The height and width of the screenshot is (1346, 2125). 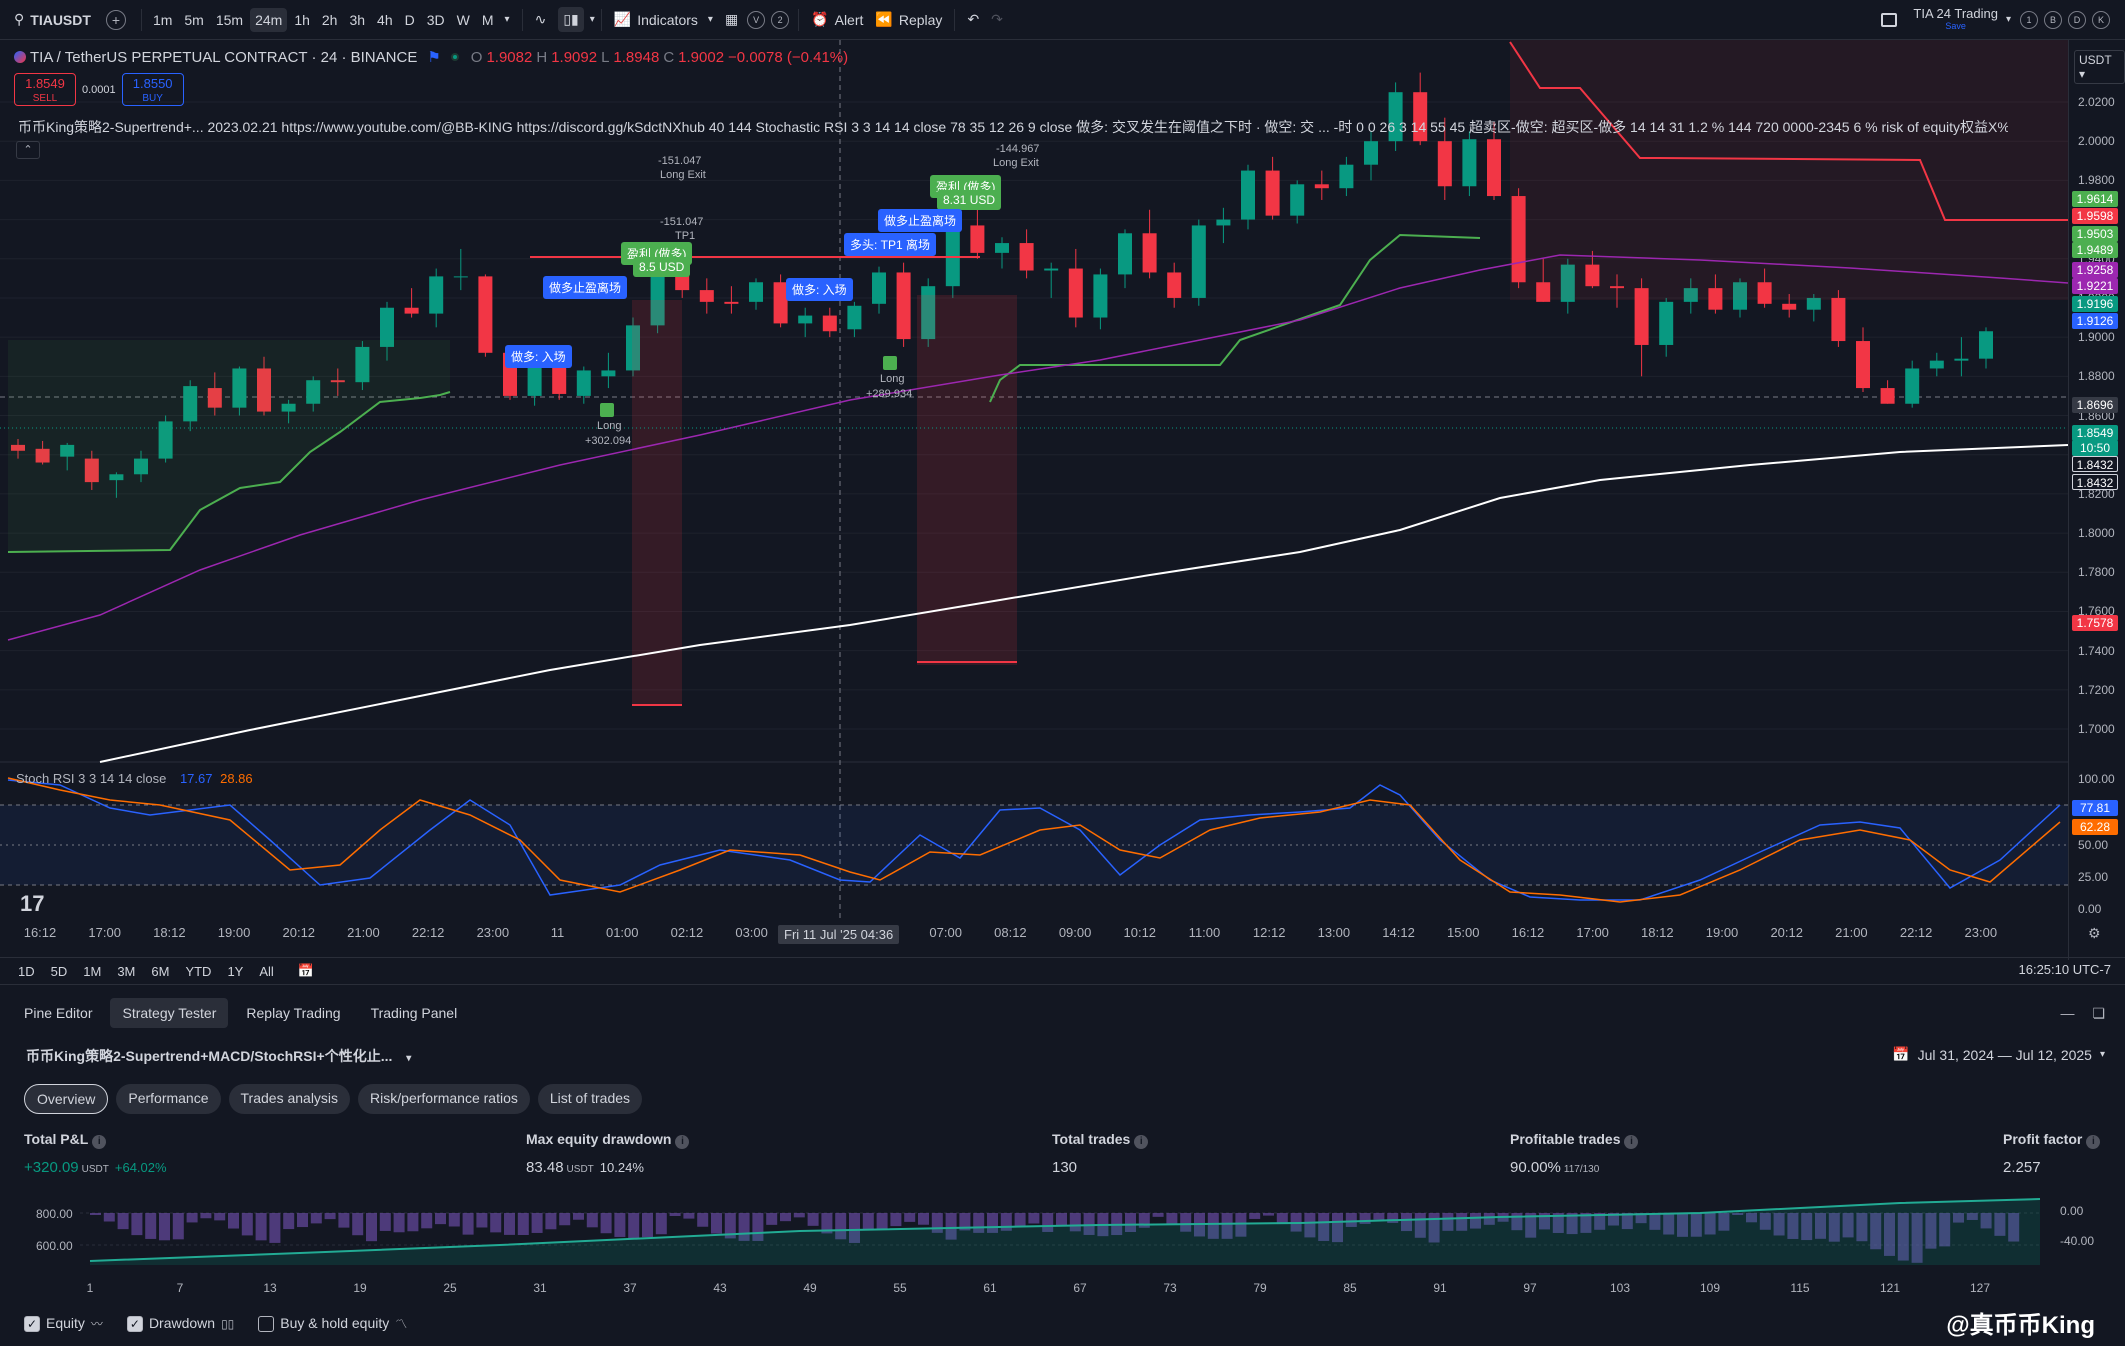 What do you see at coordinates (198, 971) in the screenshot?
I see `range-YTD: YTD` at bounding box center [198, 971].